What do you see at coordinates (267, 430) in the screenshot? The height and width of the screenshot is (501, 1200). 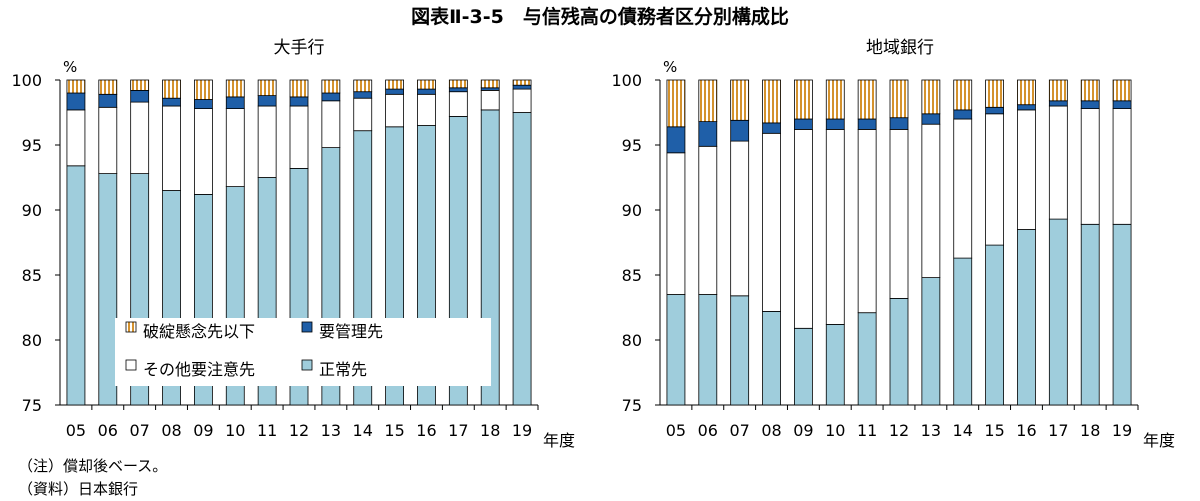 I see `x-tick-label: 11` at bounding box center [267, 430].